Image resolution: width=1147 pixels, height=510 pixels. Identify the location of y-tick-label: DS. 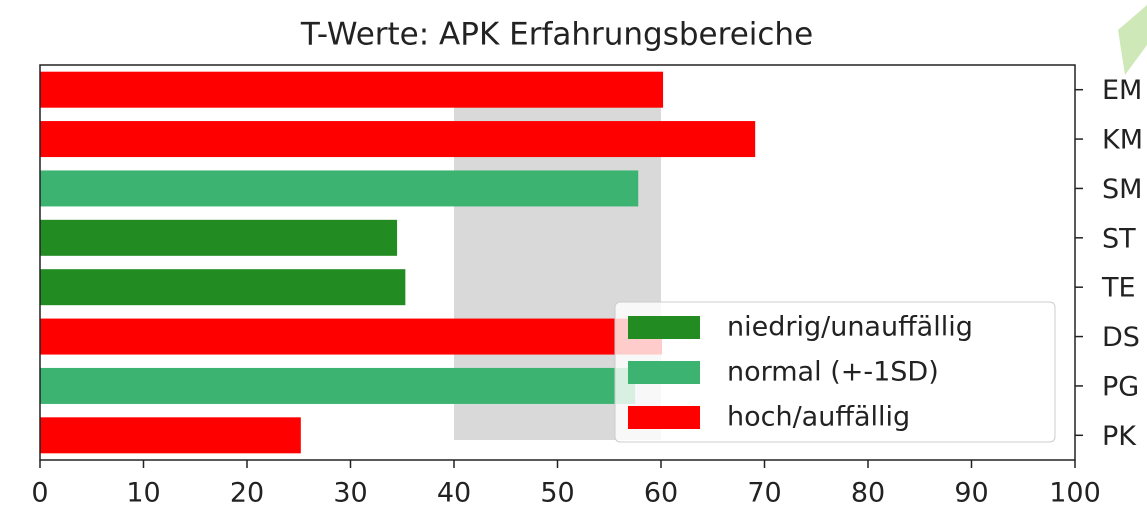
(1121, 337).